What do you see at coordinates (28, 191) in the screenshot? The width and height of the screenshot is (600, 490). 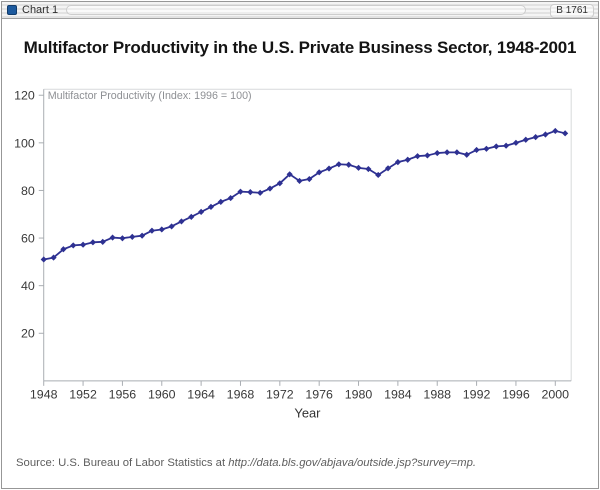 I see `y-tick-label: 80` at bounding box center [28, 191].